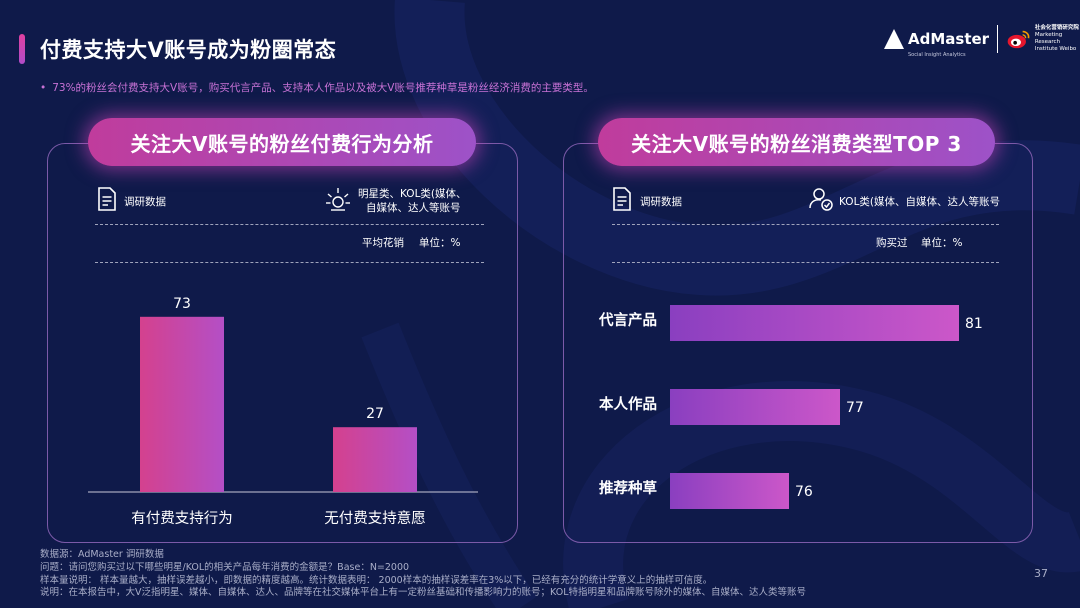 This screenshot has height=608, width=1080. I want to click on page-number: 37, so click(1041, 573).